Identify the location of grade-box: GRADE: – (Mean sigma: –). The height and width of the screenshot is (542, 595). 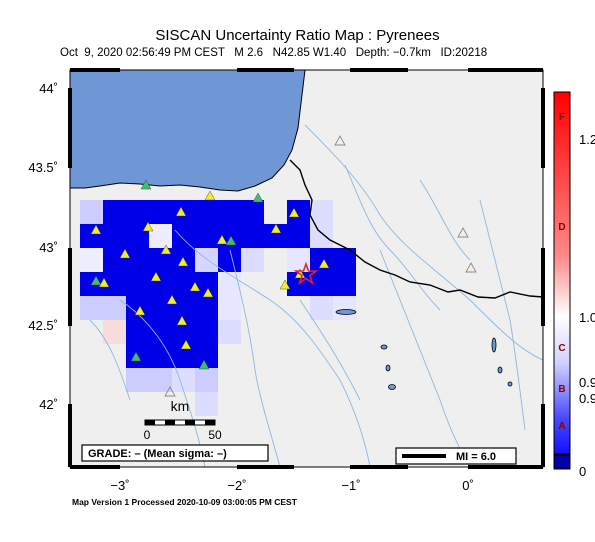
(175, 453).